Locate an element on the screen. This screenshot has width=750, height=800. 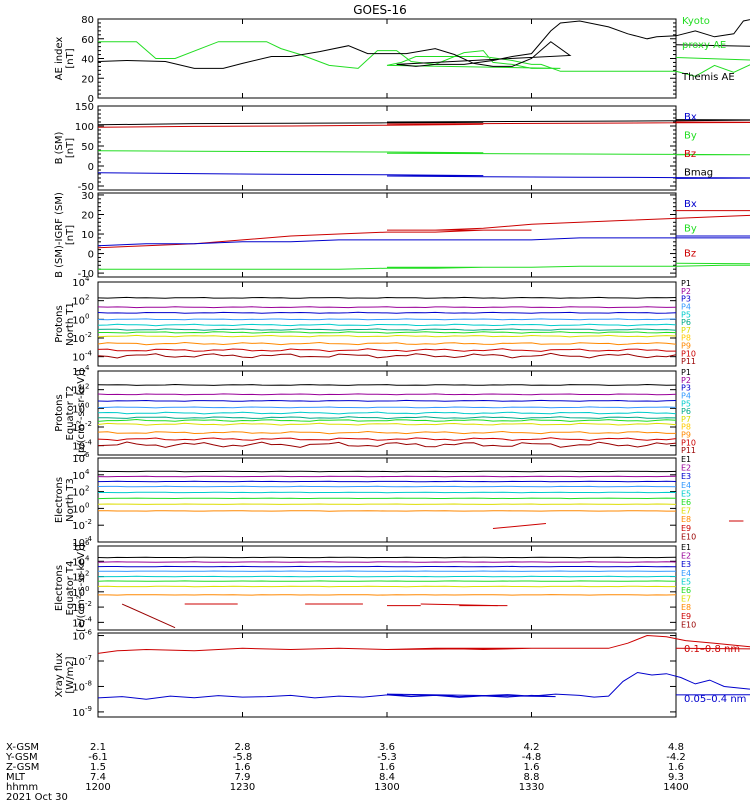
legend-item: P8 is located at coordinates (686, 338).